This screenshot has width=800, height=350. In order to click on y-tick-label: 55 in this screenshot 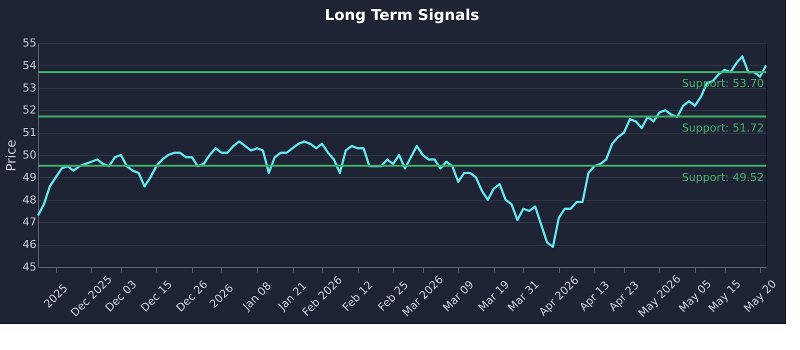, I will do `click(29, 43)`.